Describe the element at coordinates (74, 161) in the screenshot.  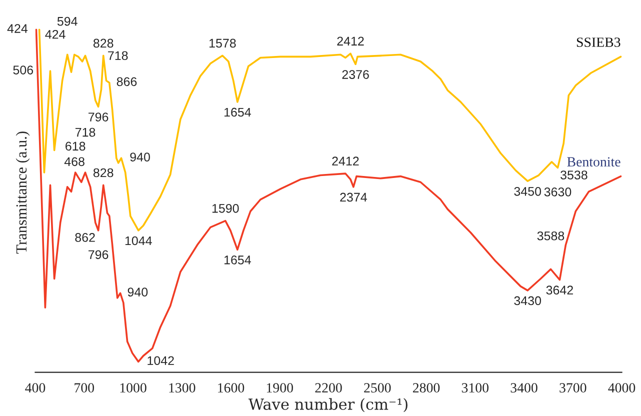
I see `annotation: 468` at that location.